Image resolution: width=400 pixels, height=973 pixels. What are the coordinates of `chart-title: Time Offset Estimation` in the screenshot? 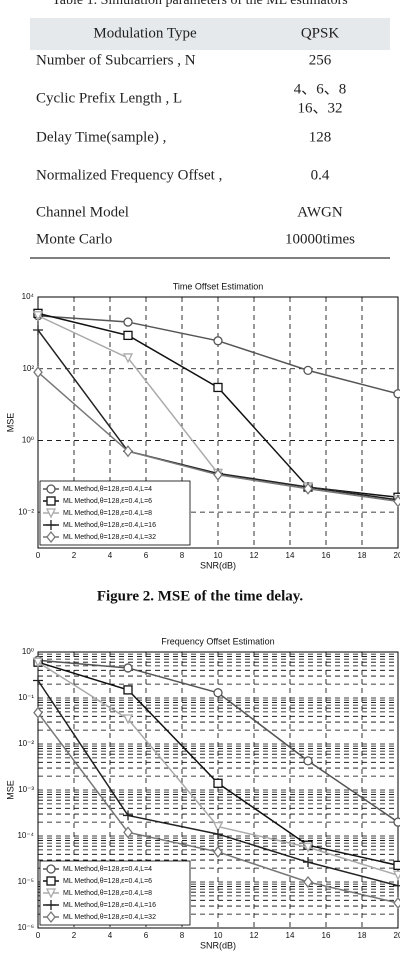 It's located at (218, 286).